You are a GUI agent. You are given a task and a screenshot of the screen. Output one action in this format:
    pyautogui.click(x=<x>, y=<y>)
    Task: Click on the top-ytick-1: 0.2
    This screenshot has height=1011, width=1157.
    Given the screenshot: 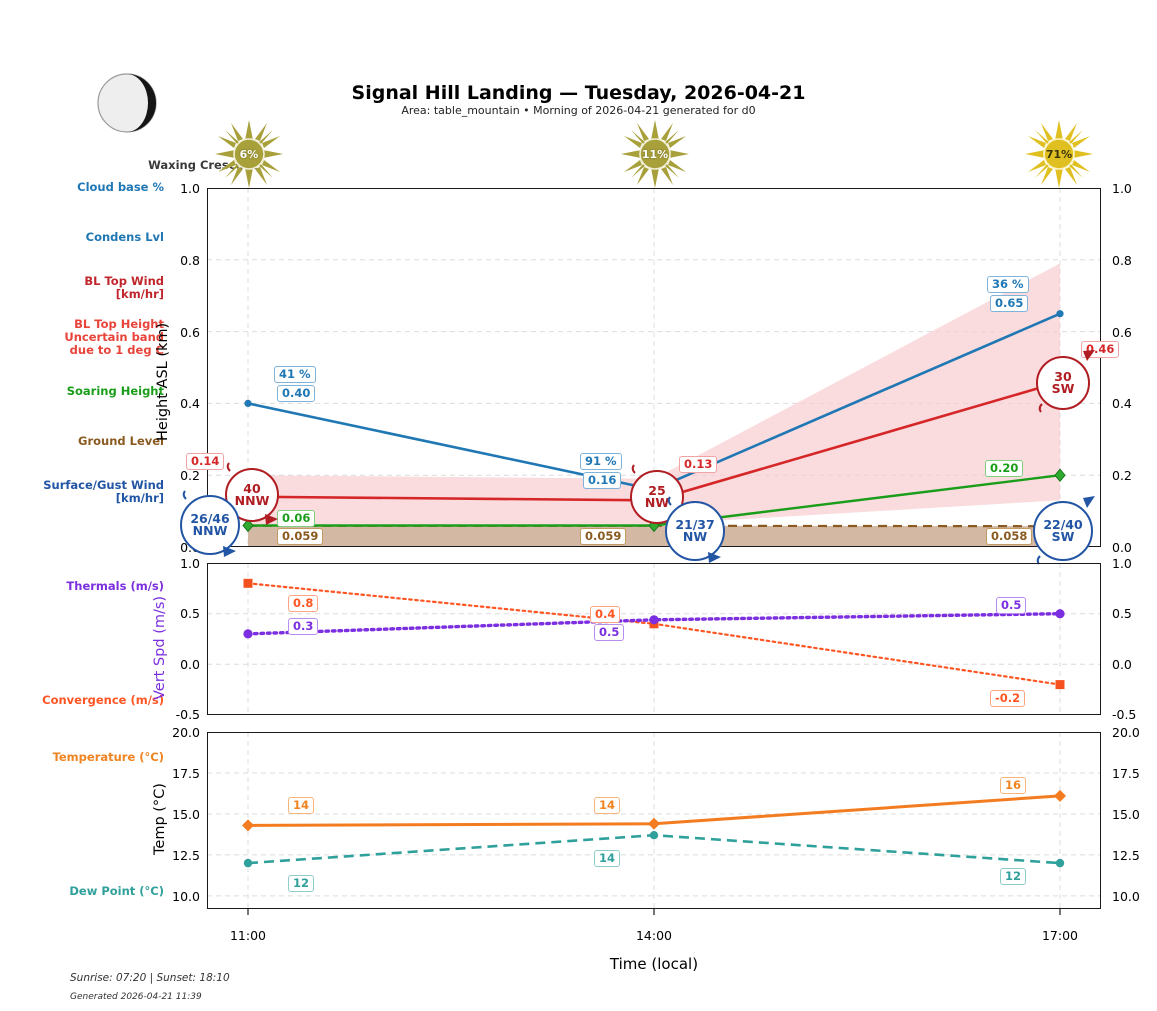 What is the action you would take?
    pyautogui.click(x=190, y=475)
    